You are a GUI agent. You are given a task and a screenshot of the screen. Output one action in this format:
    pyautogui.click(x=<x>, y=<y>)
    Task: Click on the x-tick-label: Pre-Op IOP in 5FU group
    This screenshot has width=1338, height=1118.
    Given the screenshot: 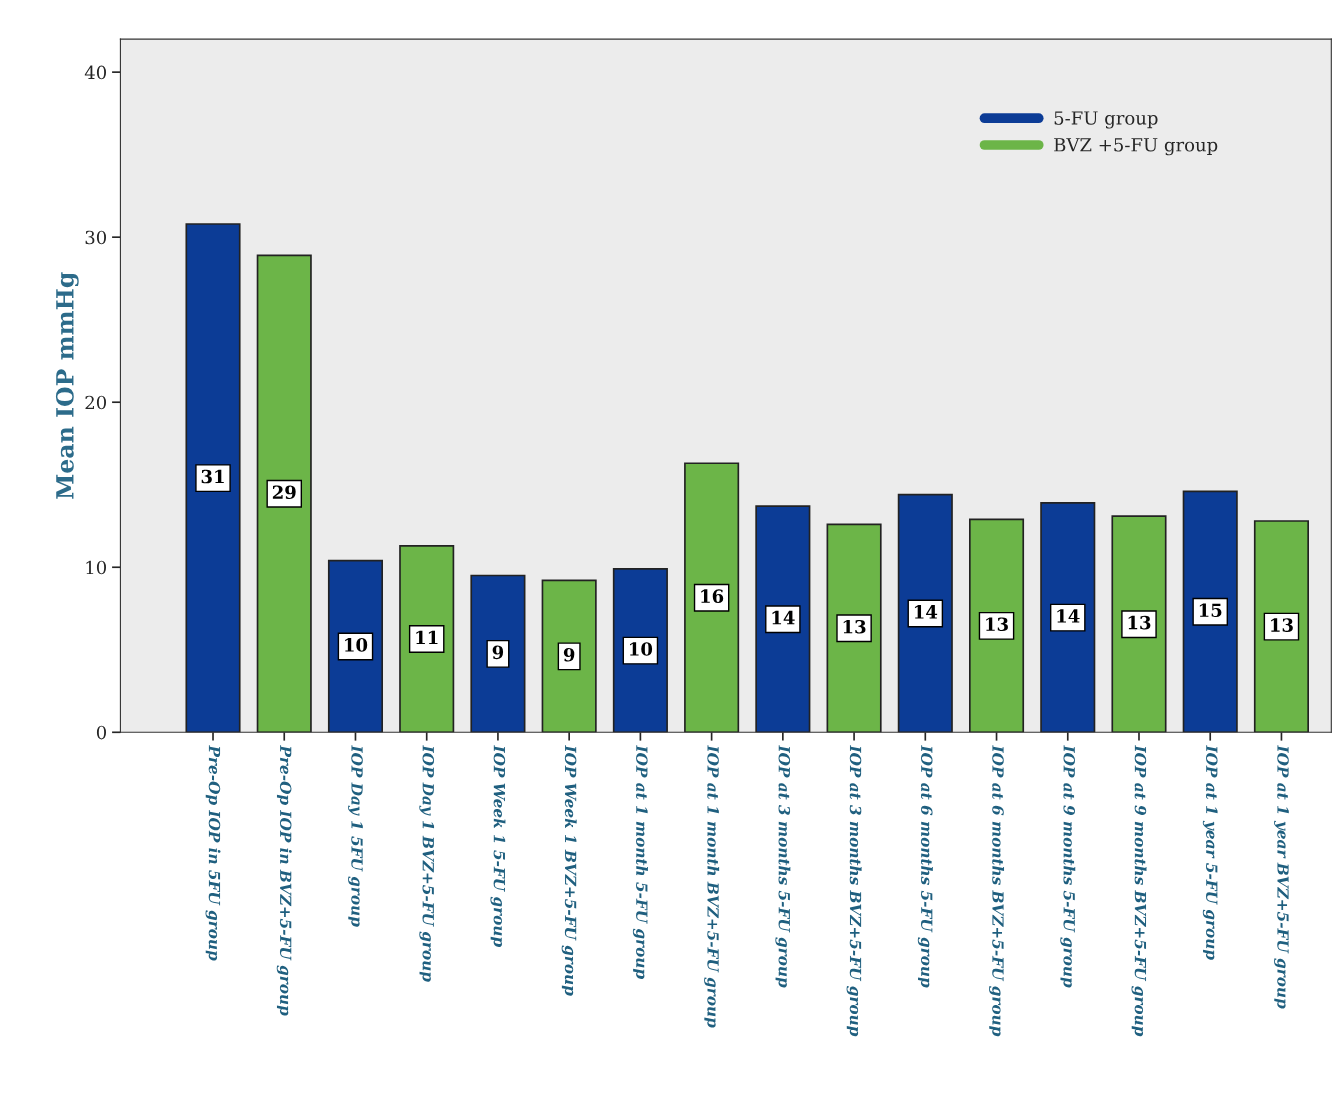 What is the action you would take?
    pyautogui.click(x=213, y=853)
    